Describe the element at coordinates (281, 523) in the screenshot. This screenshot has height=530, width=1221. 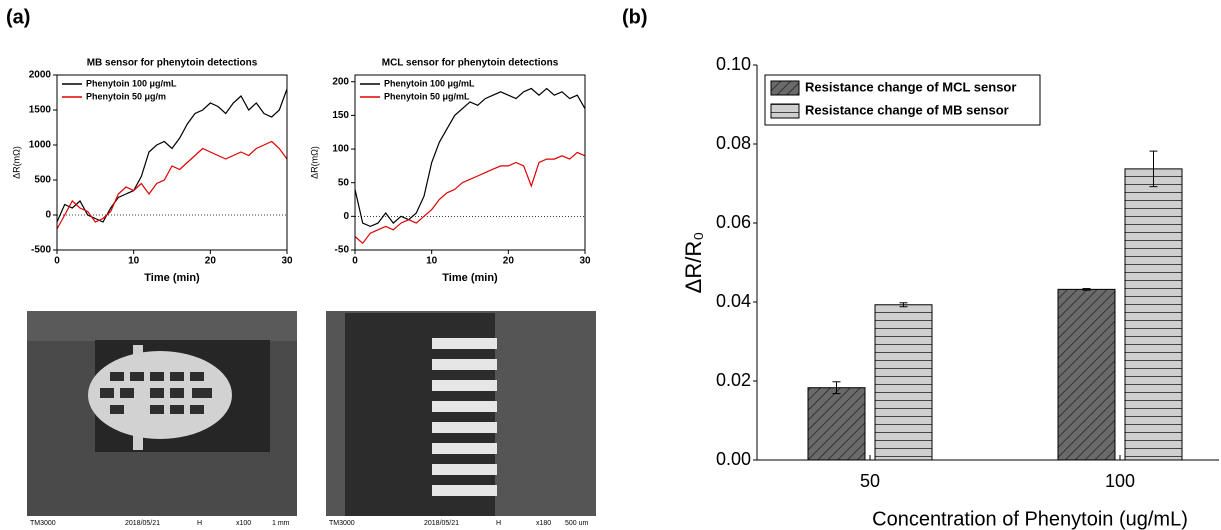
I see `sem-caption: 1 mm` at that location.